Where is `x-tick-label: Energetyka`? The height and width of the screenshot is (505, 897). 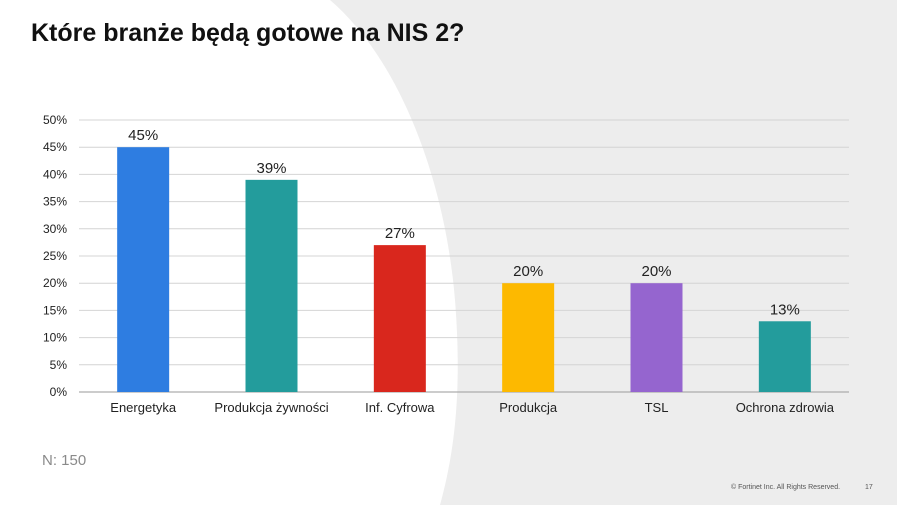
x-tick-label: Energetyka is located at coordinates (143, 407).